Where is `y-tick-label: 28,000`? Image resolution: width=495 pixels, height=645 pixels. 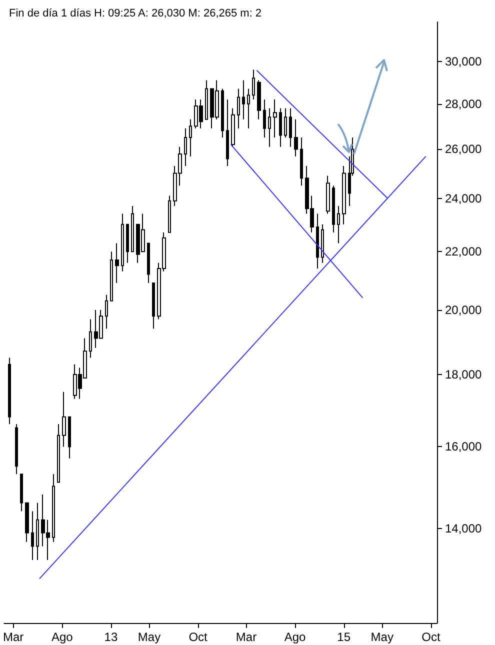
y-tick-label: 28,000 is located at coordinates (463, 103).